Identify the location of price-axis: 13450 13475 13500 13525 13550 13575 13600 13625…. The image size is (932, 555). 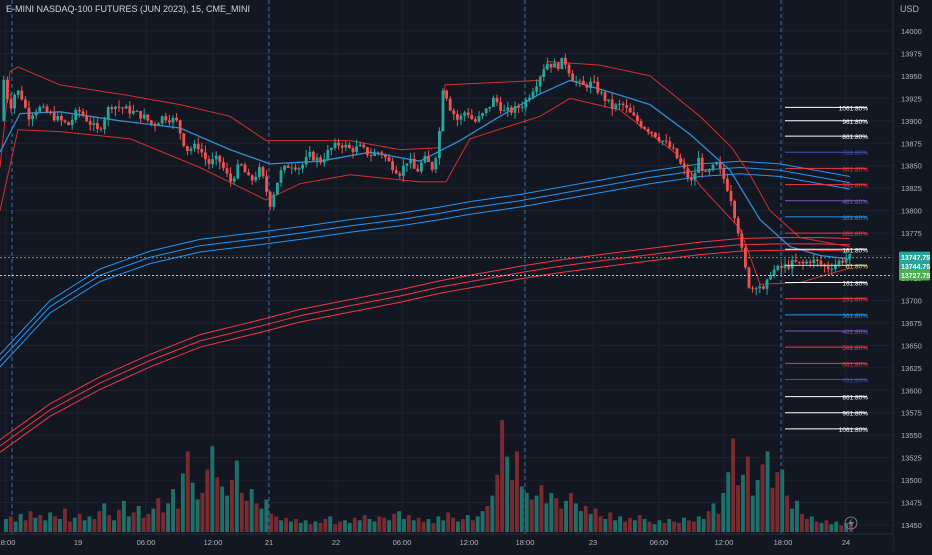
(911, 278).